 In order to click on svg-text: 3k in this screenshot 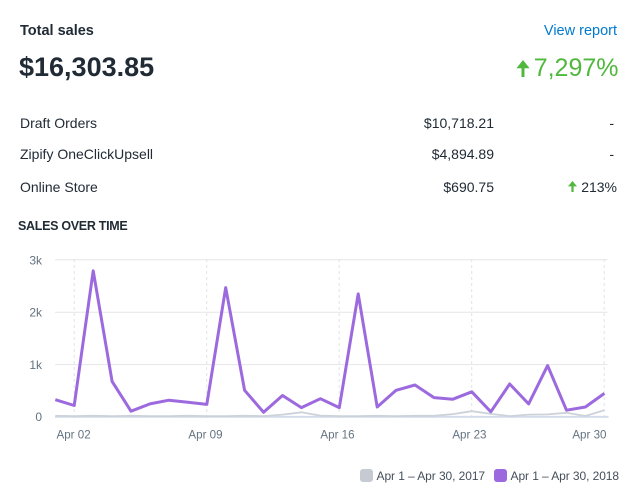, I will do `click(36, 260)`.